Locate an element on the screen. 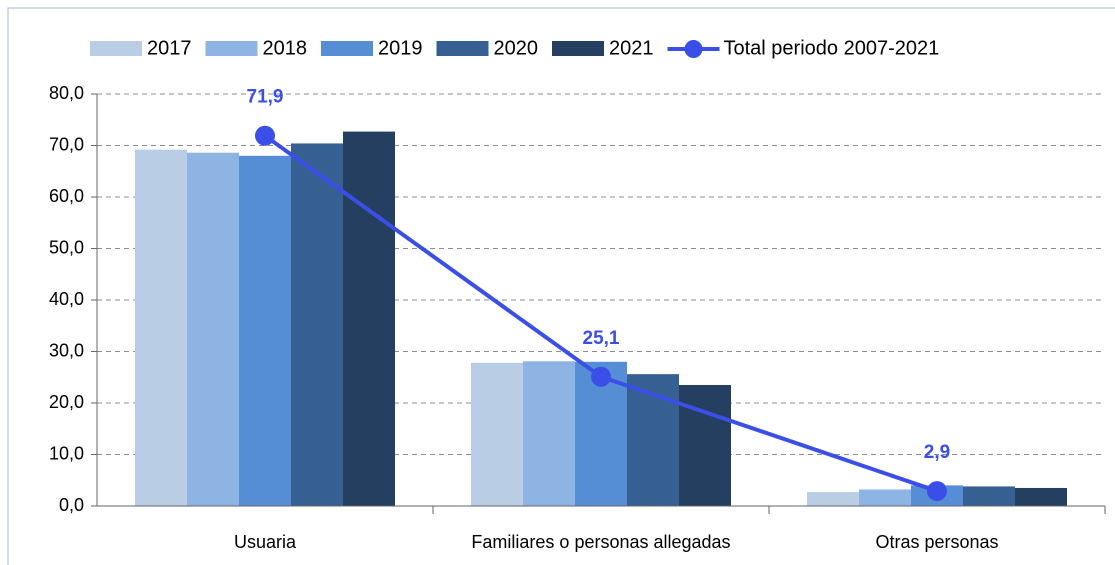  legend-label: 2020 is located at coordinates (516, 48).